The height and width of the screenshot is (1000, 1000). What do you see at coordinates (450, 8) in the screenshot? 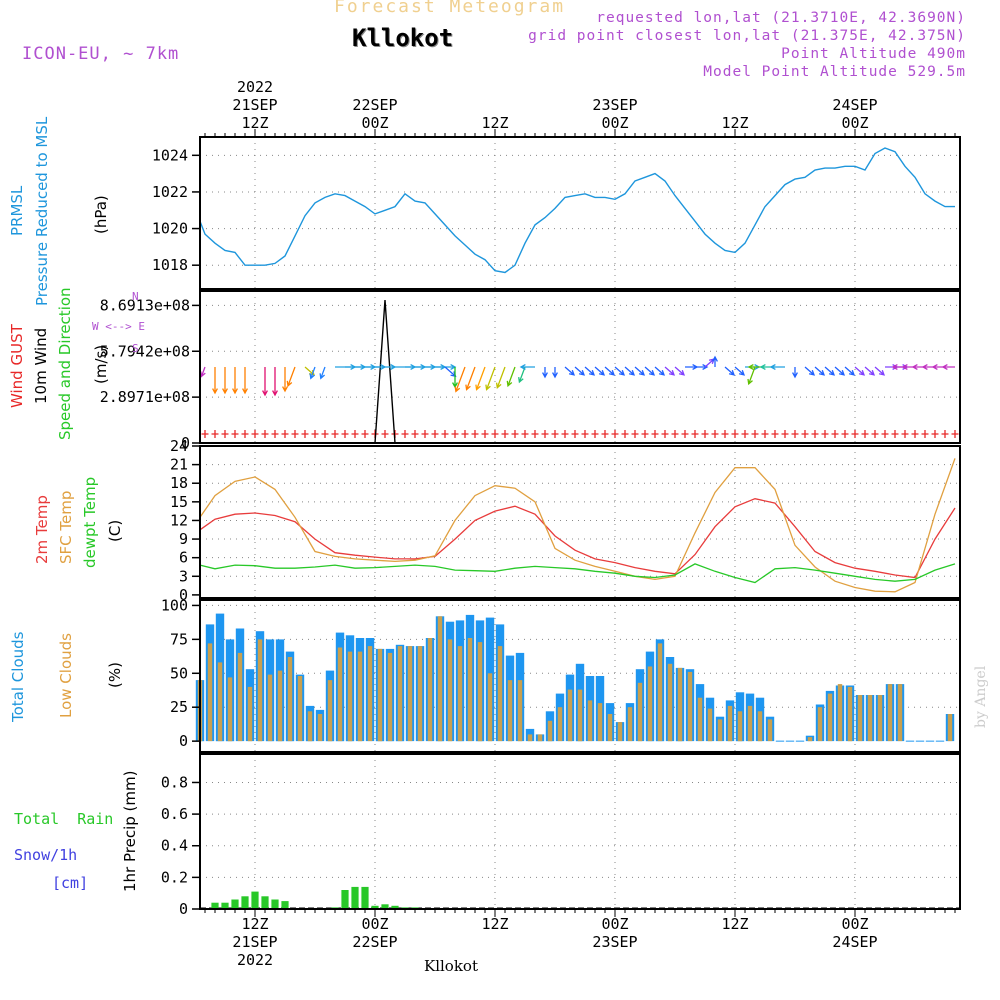
I see `product-title: Forecast Meteogram` at bounding box center [450, 8].